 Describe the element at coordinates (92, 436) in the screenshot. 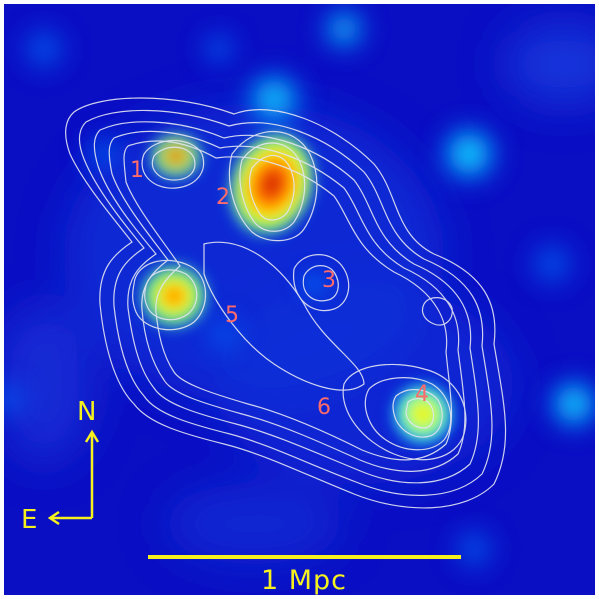

I see `compass-north-arrowhead` at that location.